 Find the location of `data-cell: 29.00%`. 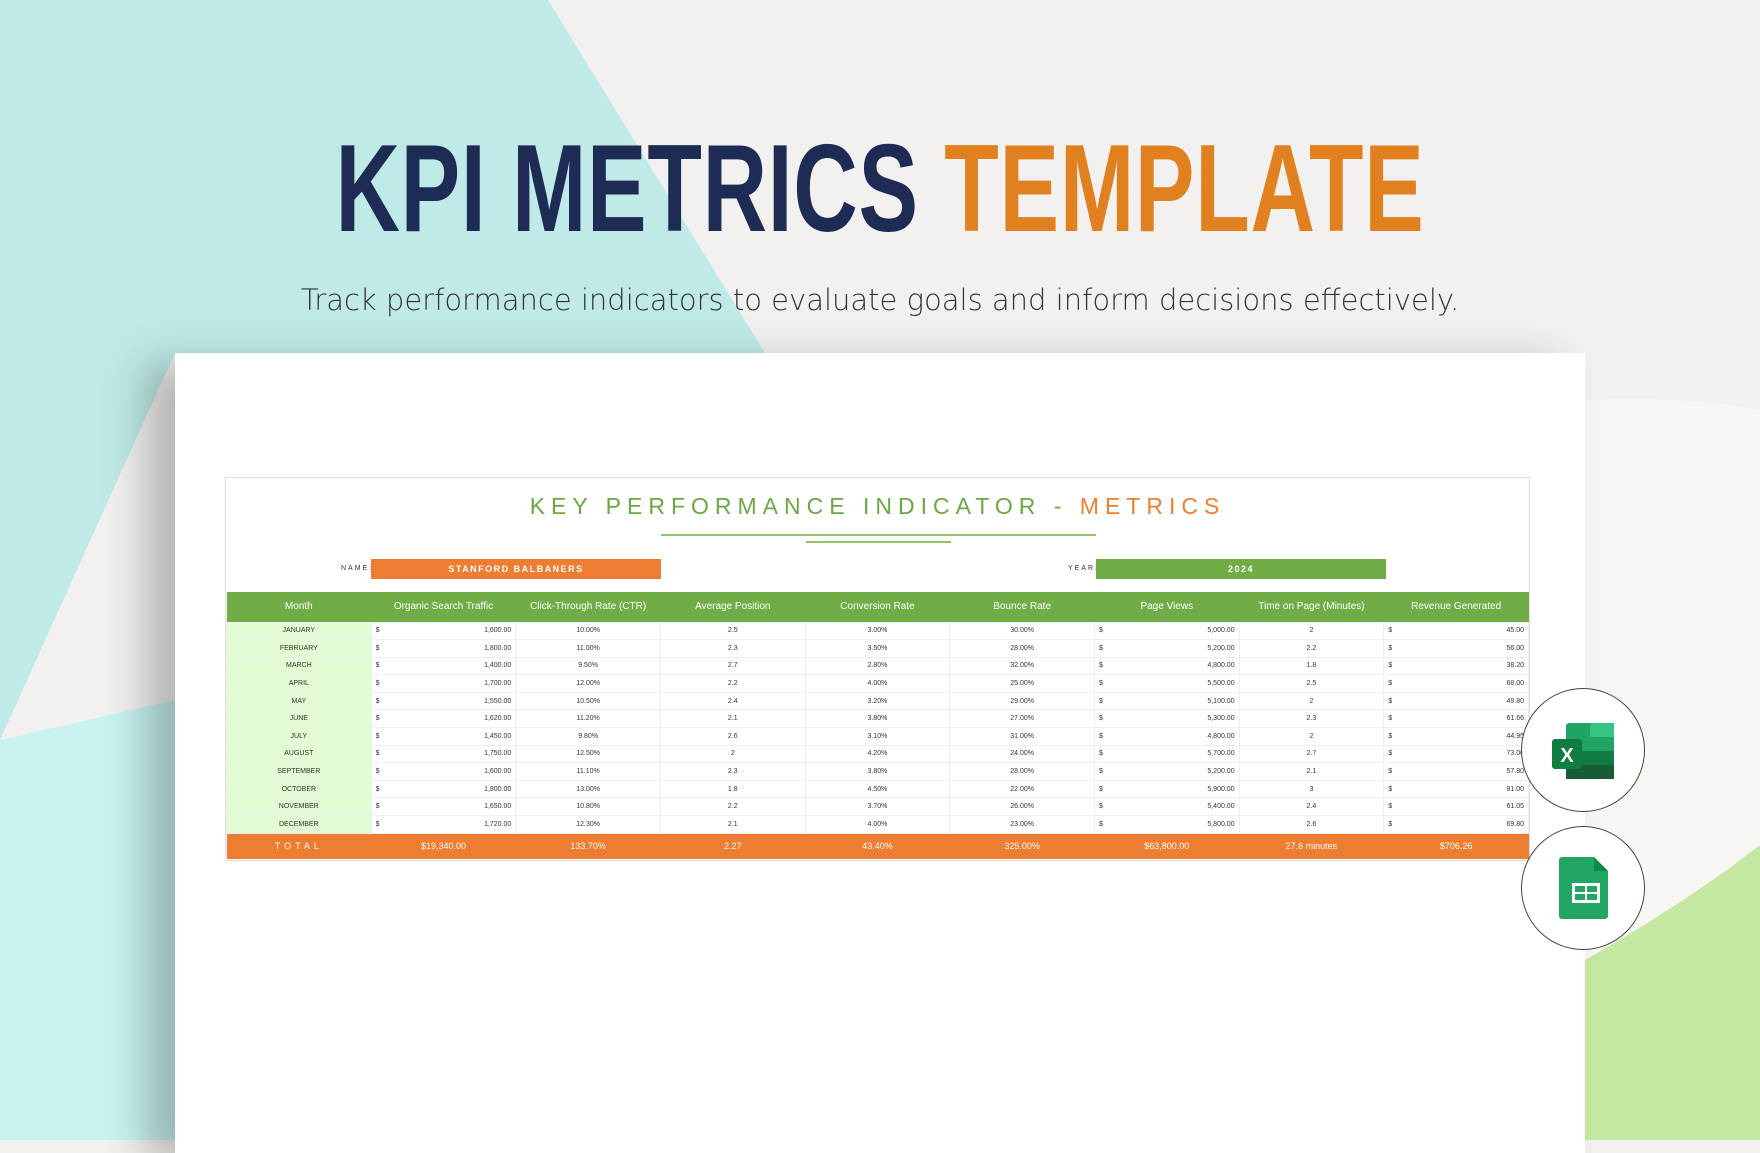

data-cell: 29.00% is located at coordinates (1022, 701).